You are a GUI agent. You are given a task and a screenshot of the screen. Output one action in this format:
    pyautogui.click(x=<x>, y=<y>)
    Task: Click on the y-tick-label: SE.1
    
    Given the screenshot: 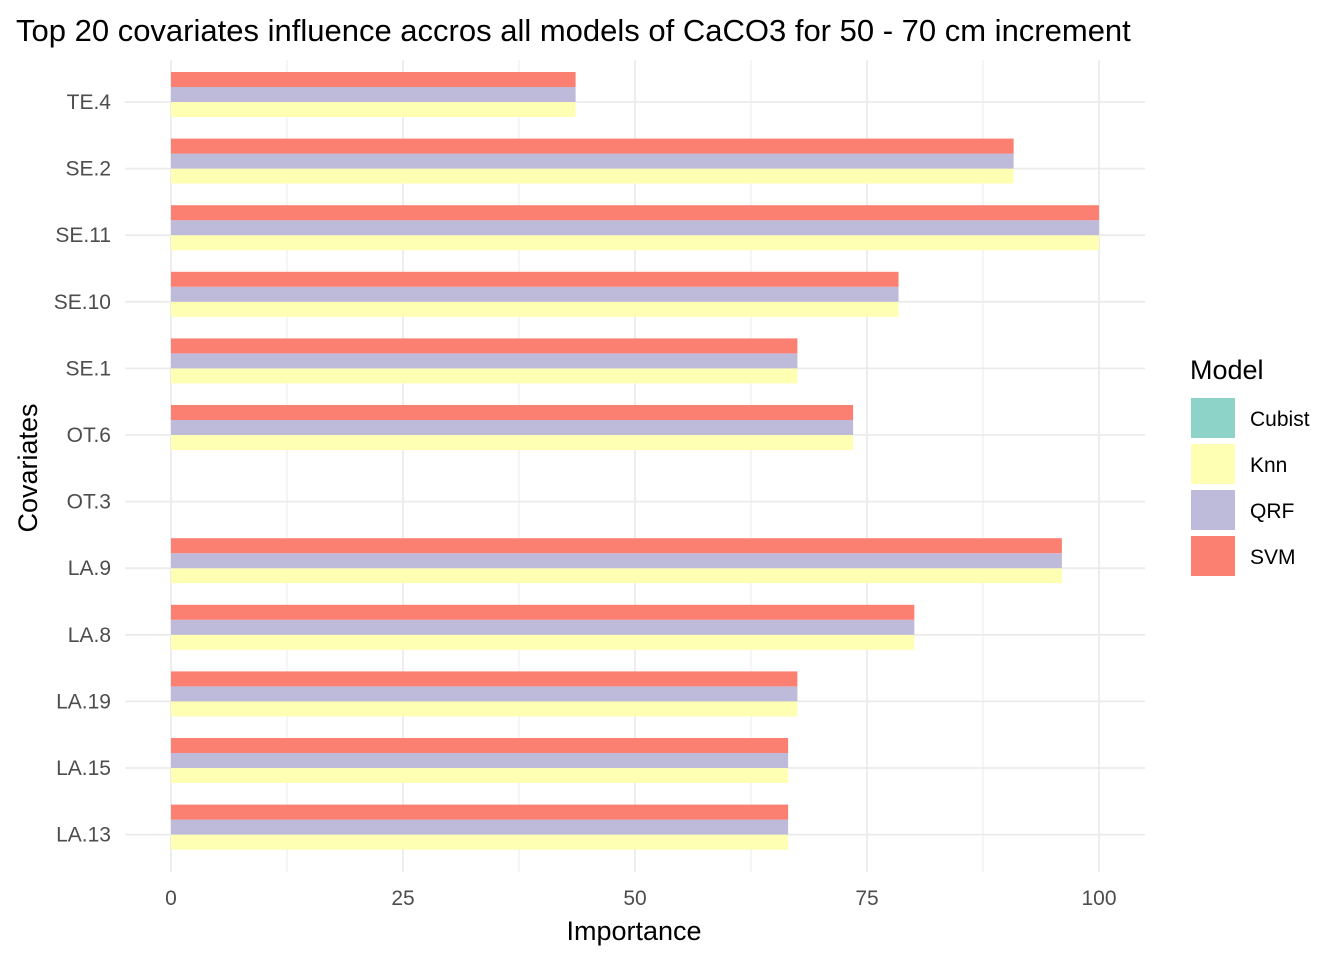 What is the action you would take?
    pyautogui.click(x=88, y=368)
    